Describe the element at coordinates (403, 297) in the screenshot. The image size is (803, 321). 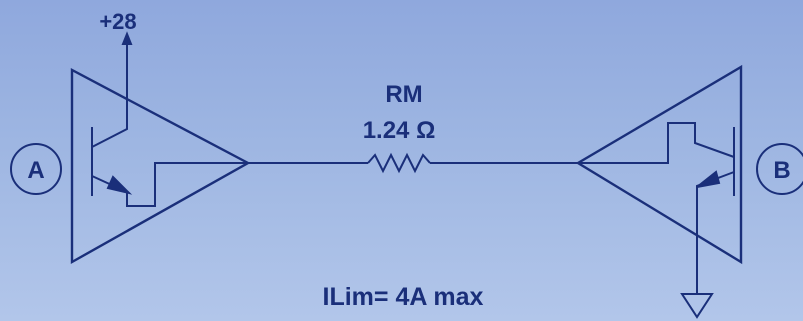
I see `current-limit-label: ILim= 4A max` at that location.